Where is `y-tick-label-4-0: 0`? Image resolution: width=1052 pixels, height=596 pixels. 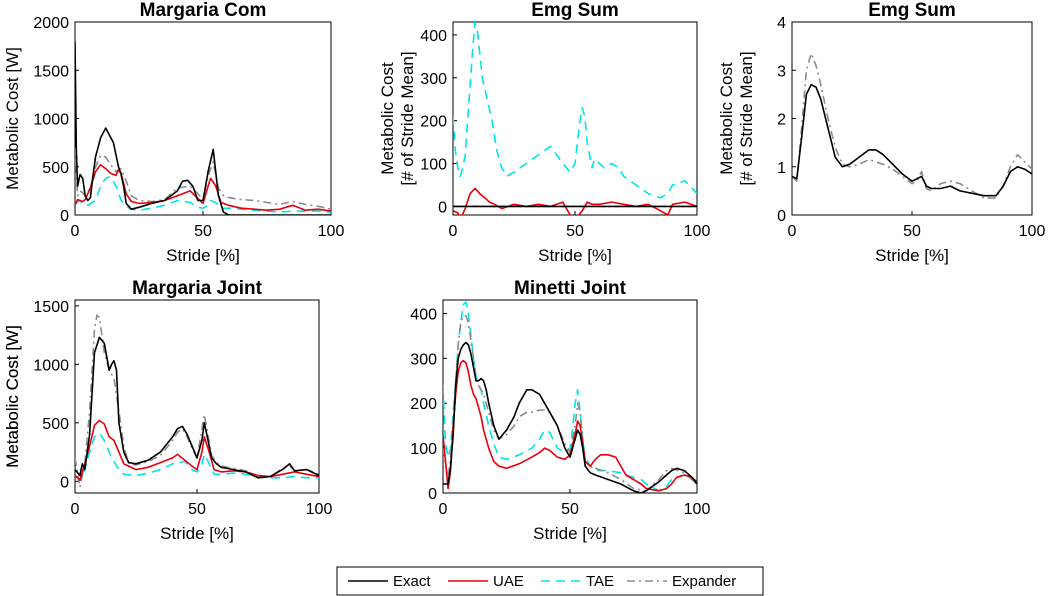
y-tick-label-4-0: 0 is located at coordinates (432, 494).